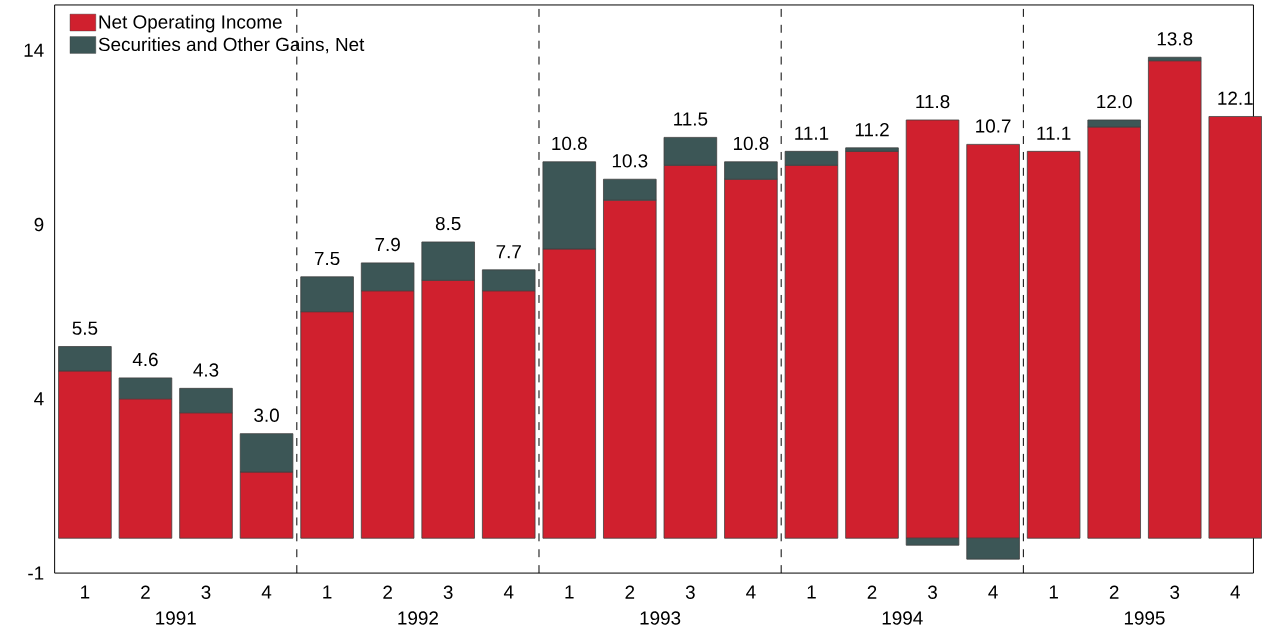 The width and height of the screenshot is (1262, 642). Describe the element at coordinates (36, 573) in the screenshot. I see `y-tick-label: -1` at that location.